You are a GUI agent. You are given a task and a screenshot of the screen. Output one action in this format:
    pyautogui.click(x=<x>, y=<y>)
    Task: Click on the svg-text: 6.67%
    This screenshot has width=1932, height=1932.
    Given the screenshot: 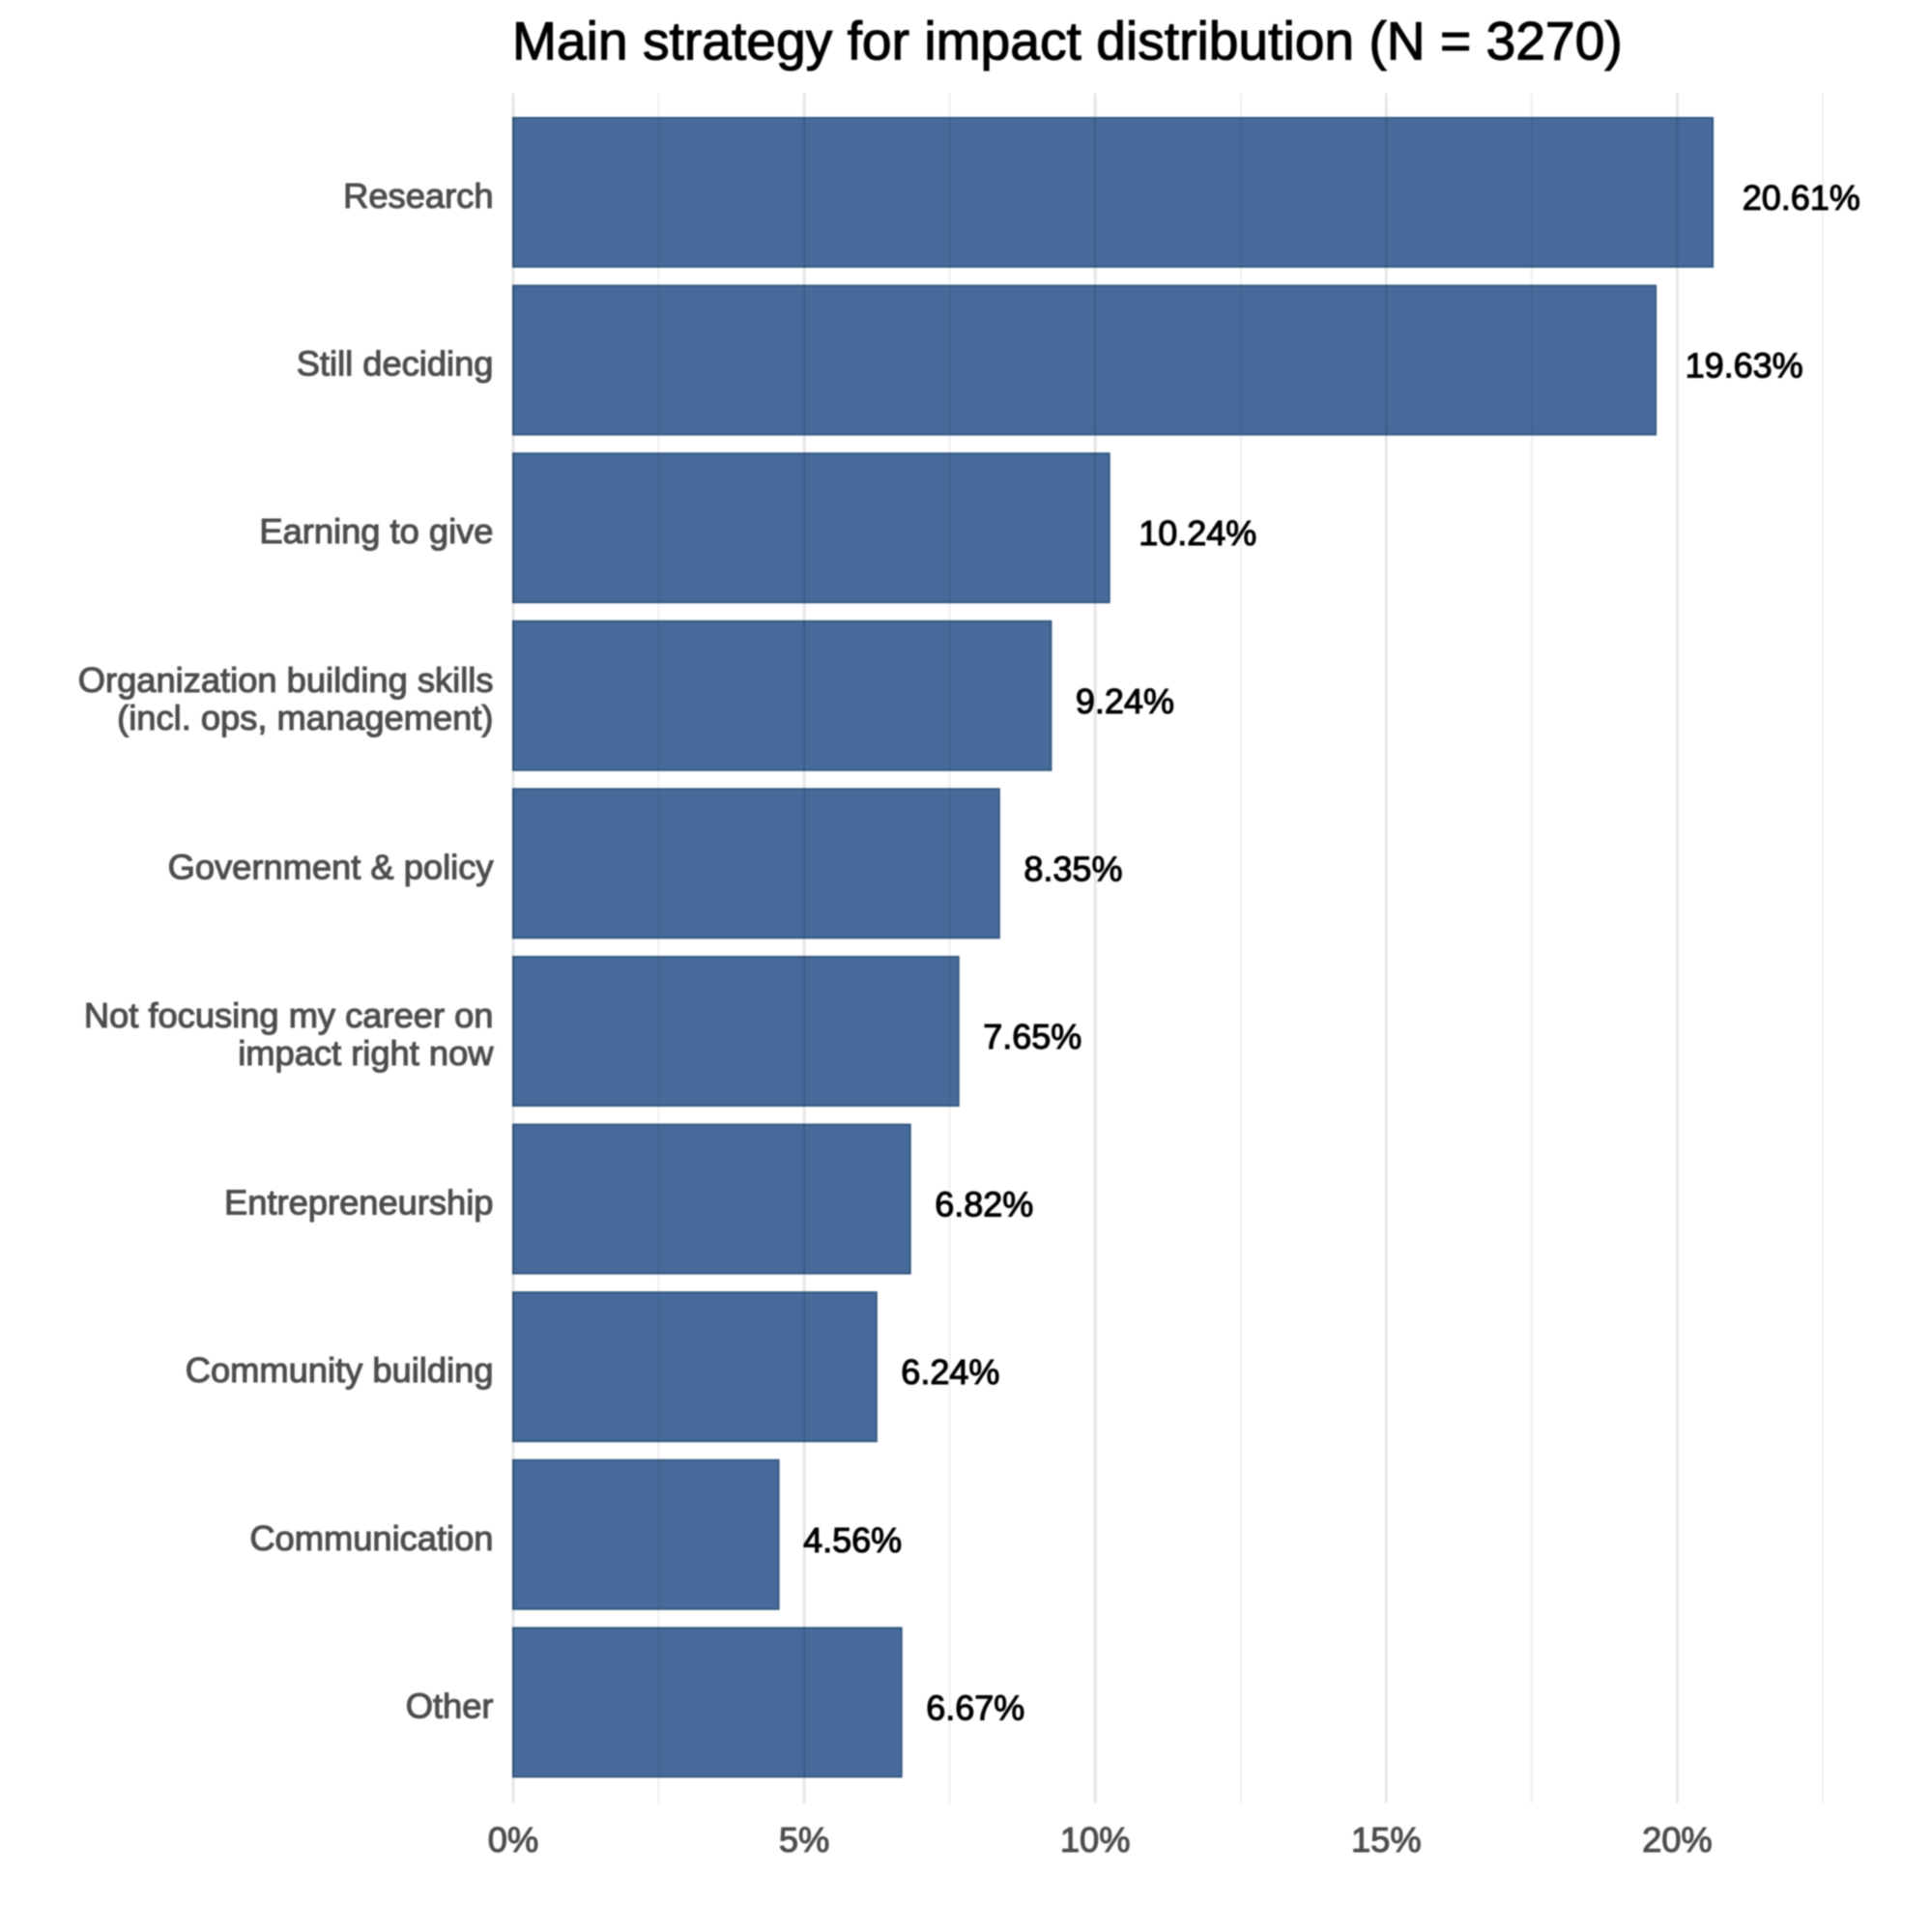 What is the action you would take?
    pyautogui.click(x=975, y=1707)
    